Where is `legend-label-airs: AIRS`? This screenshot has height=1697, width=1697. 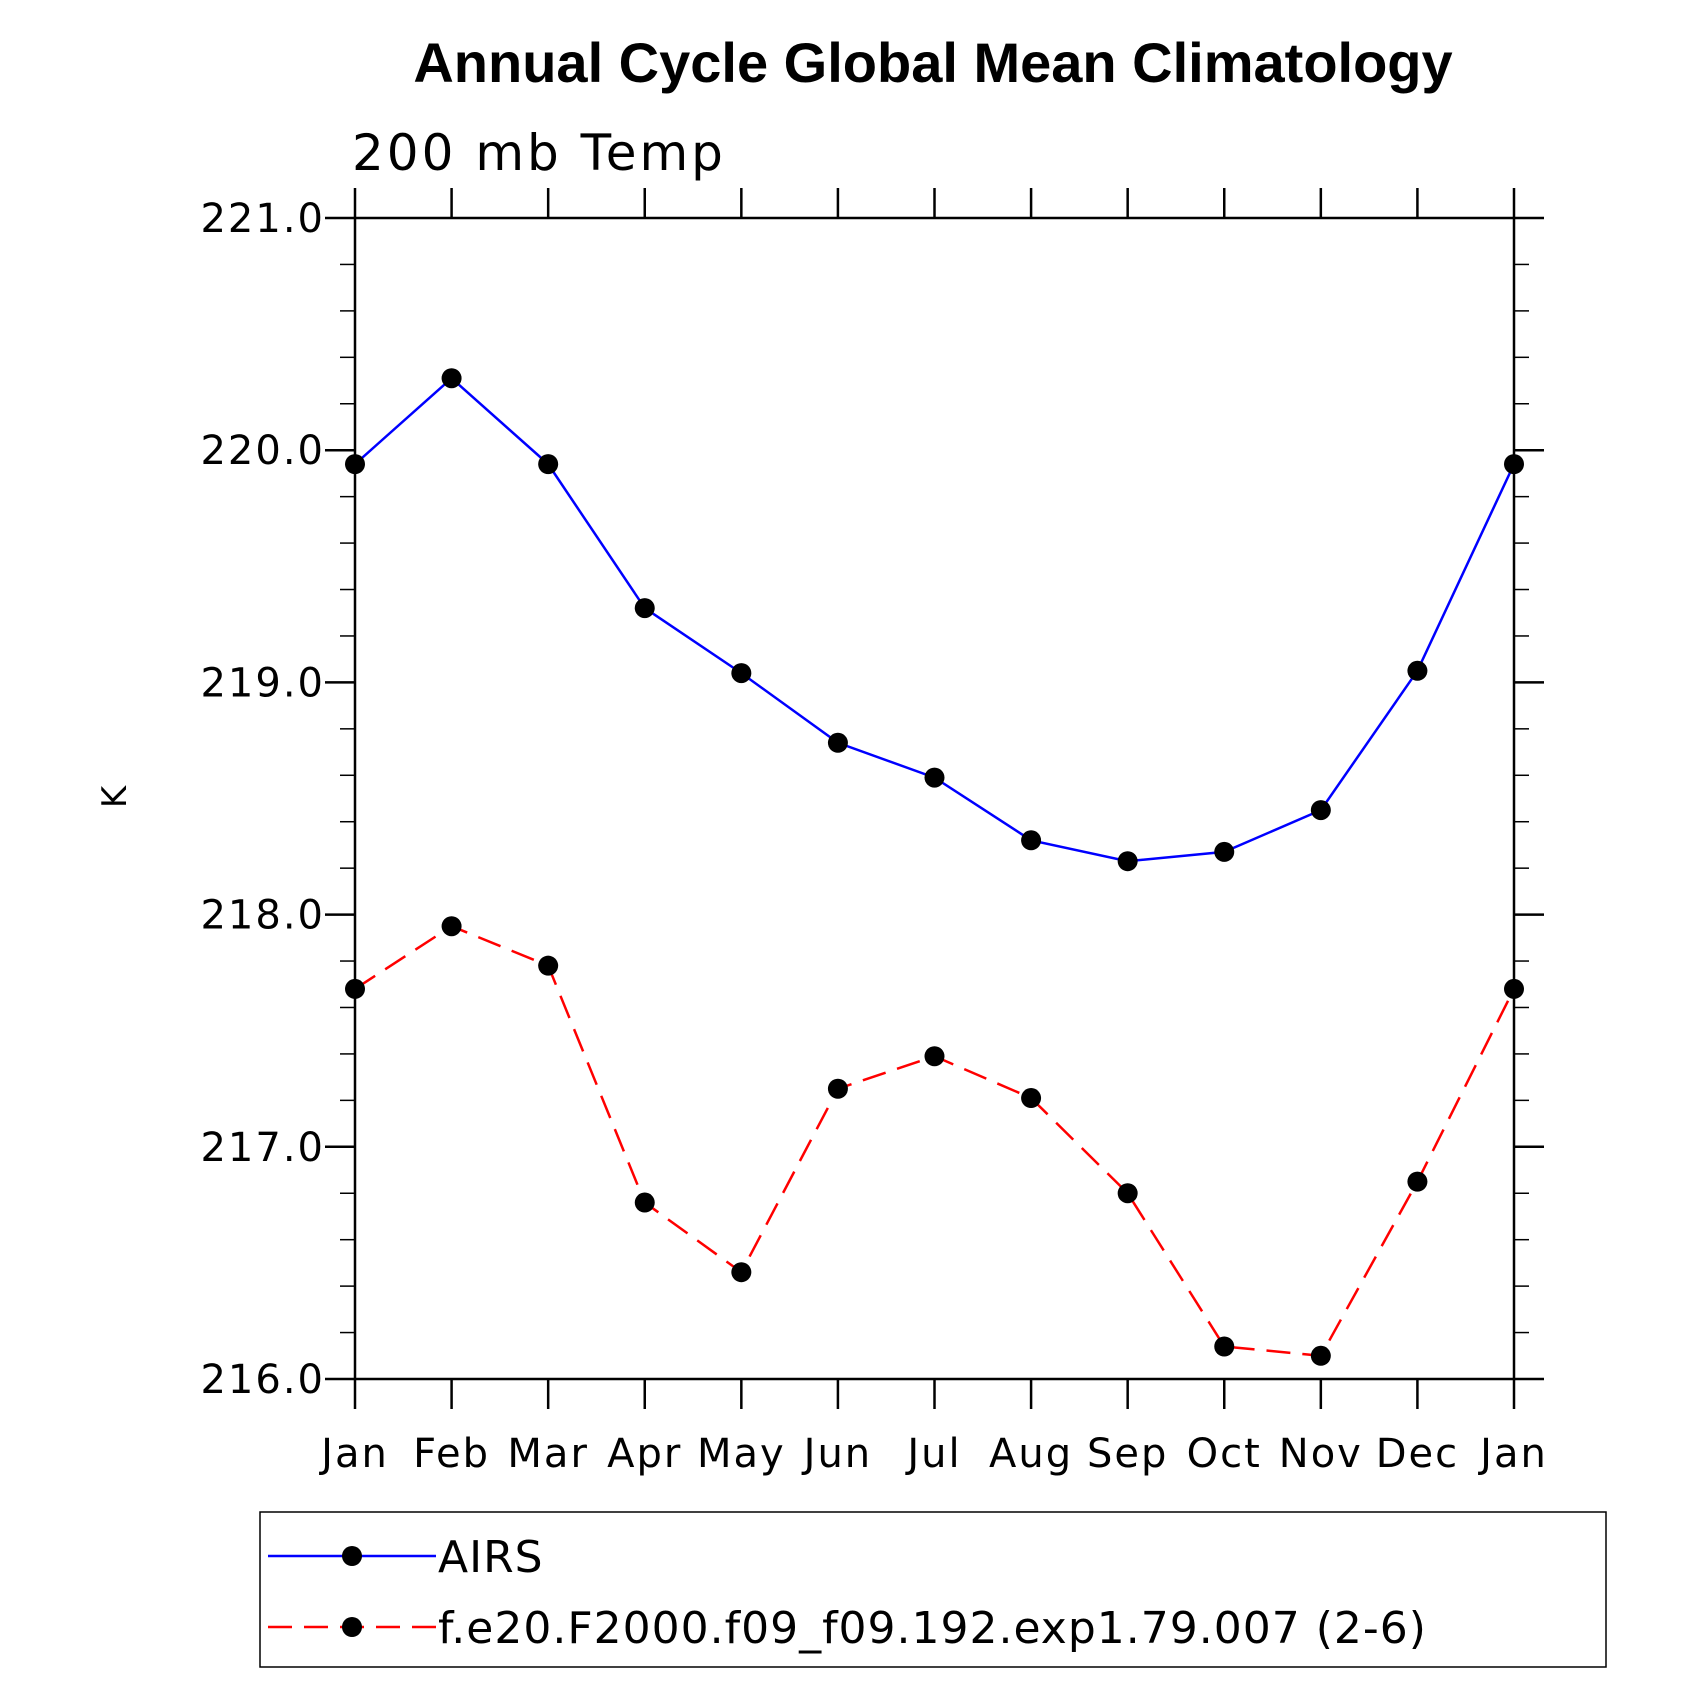 legend-label-airs: AIRS is located at coordinates (491, 1557).